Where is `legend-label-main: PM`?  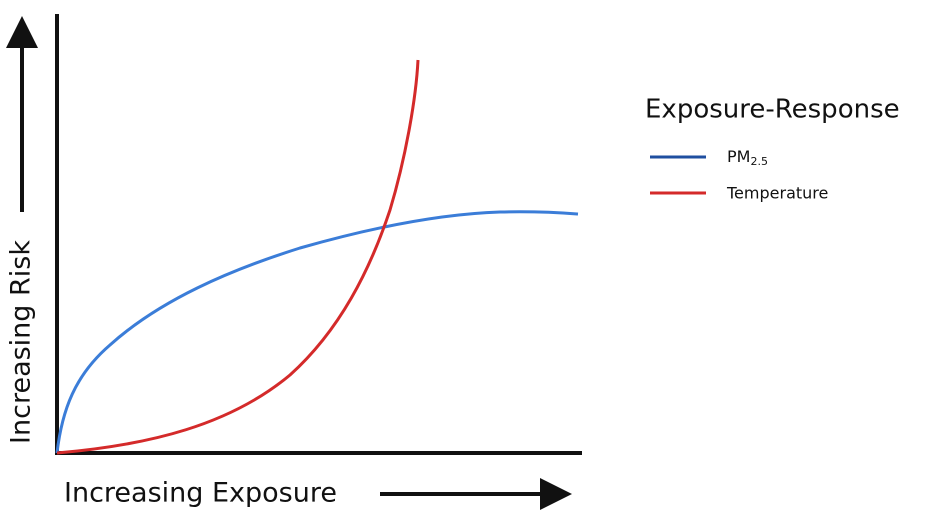
legend-label-main: PM is located at coordinates (738, 156).